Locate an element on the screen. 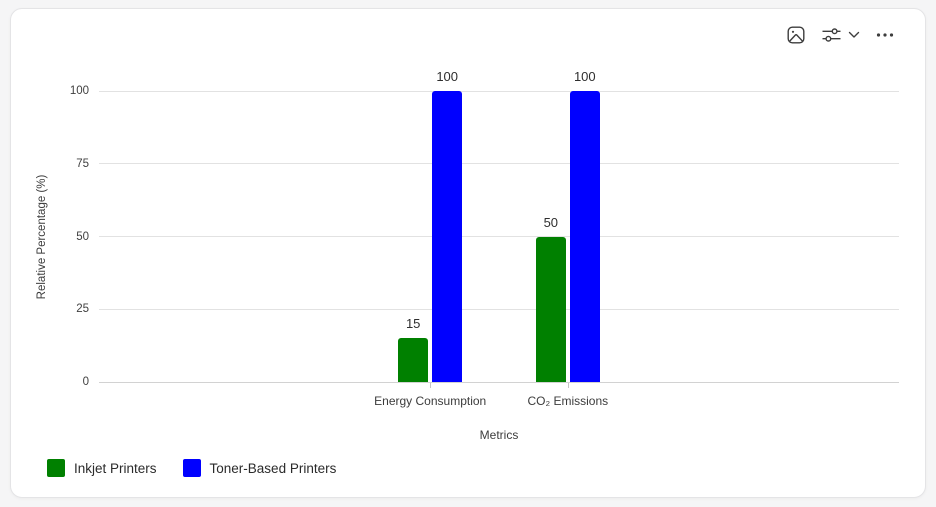 Image resolution: width=936 pixels, height=507 pixels. x-axis-title: Metrics is located at coordinates (499, 435).